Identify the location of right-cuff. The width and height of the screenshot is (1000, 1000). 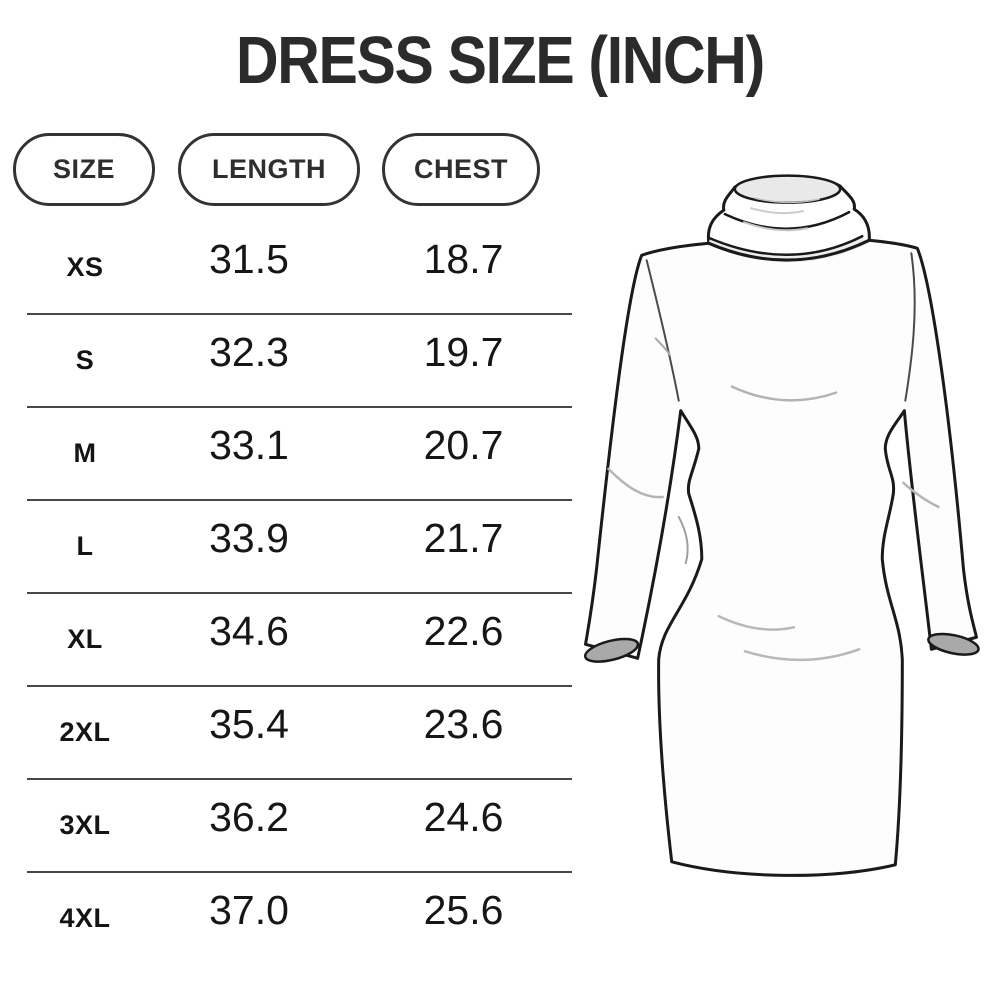
(953, 644).